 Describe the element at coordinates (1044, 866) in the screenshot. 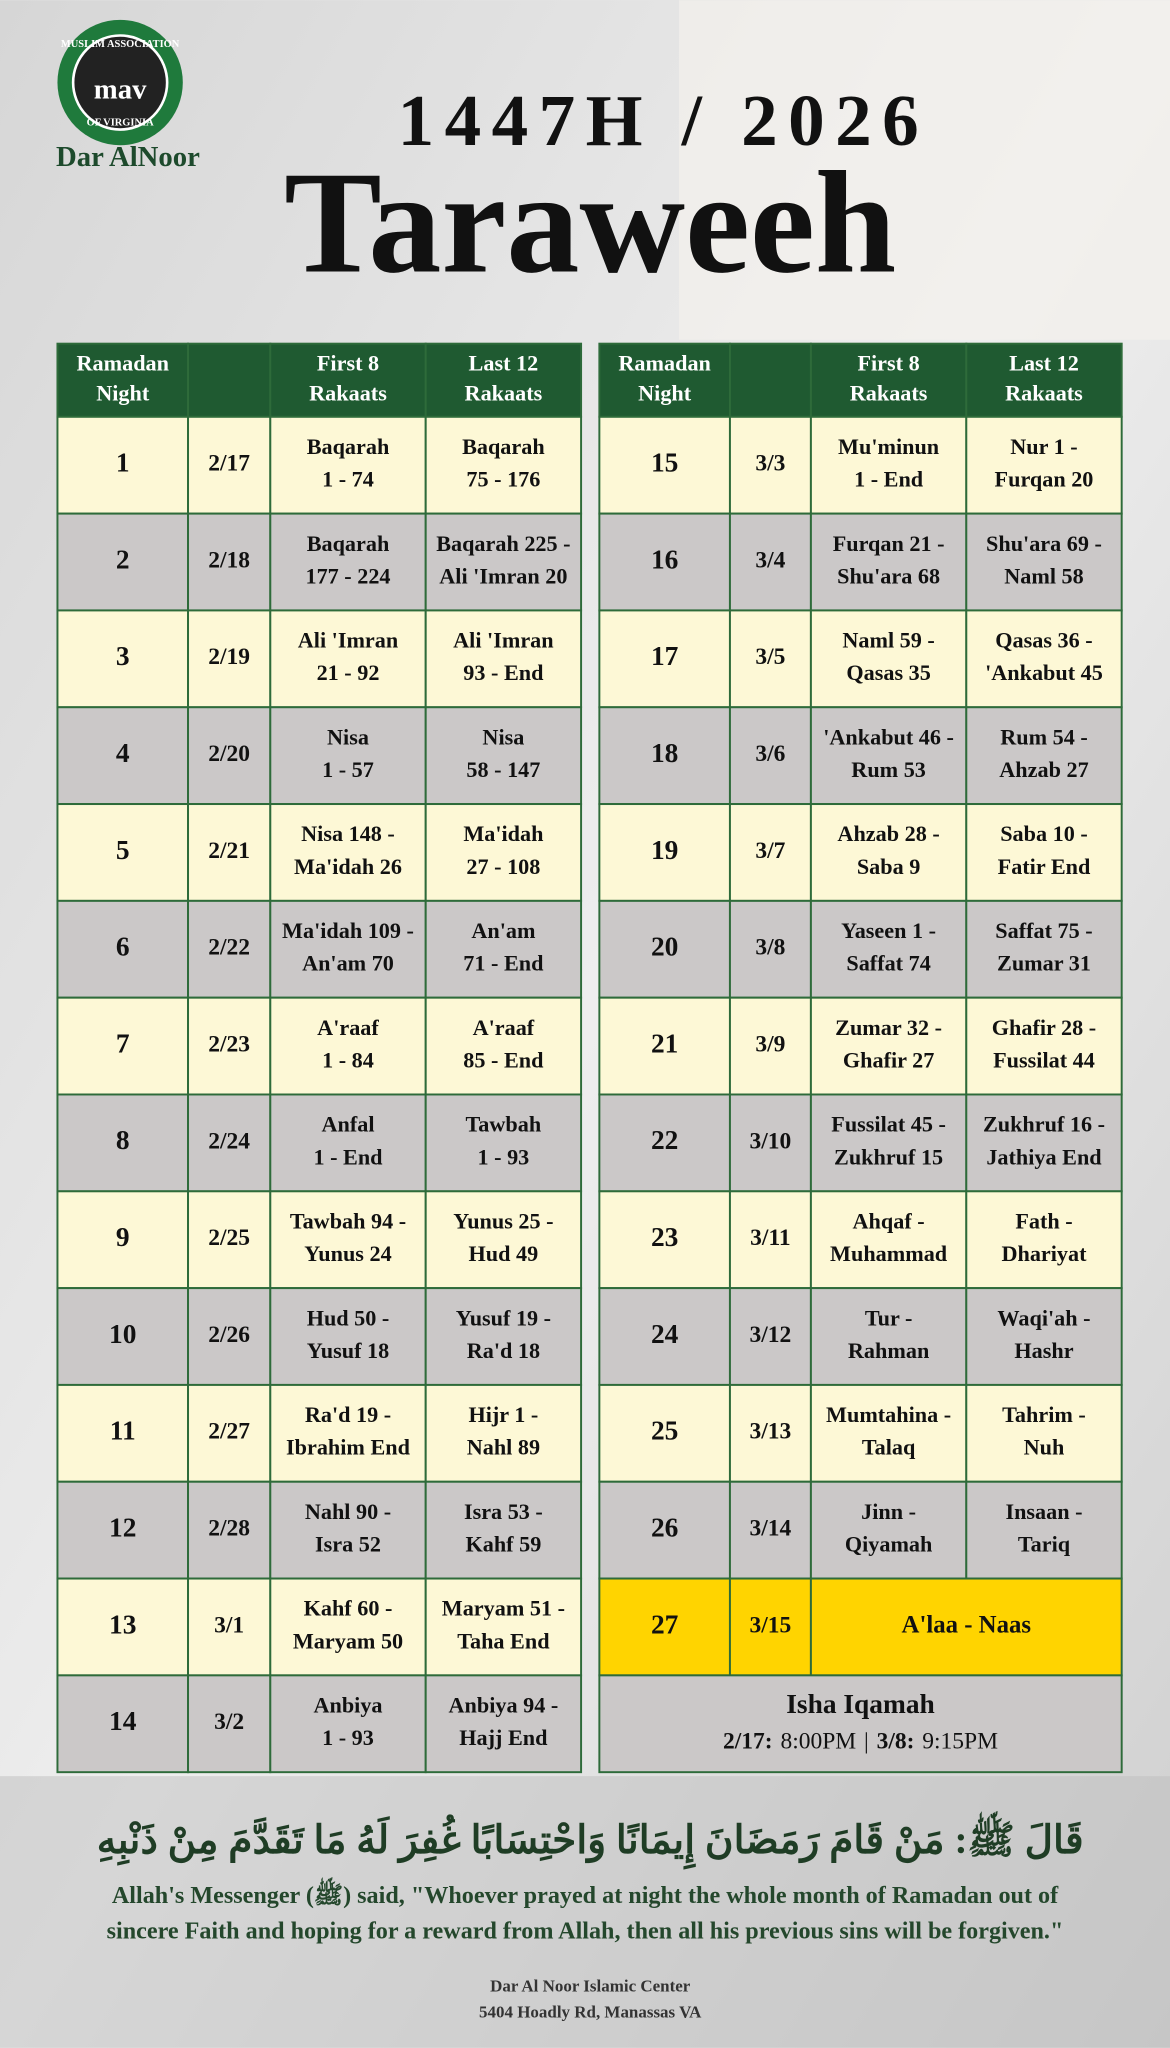

I see `cell-text: Fatir End` at that location.